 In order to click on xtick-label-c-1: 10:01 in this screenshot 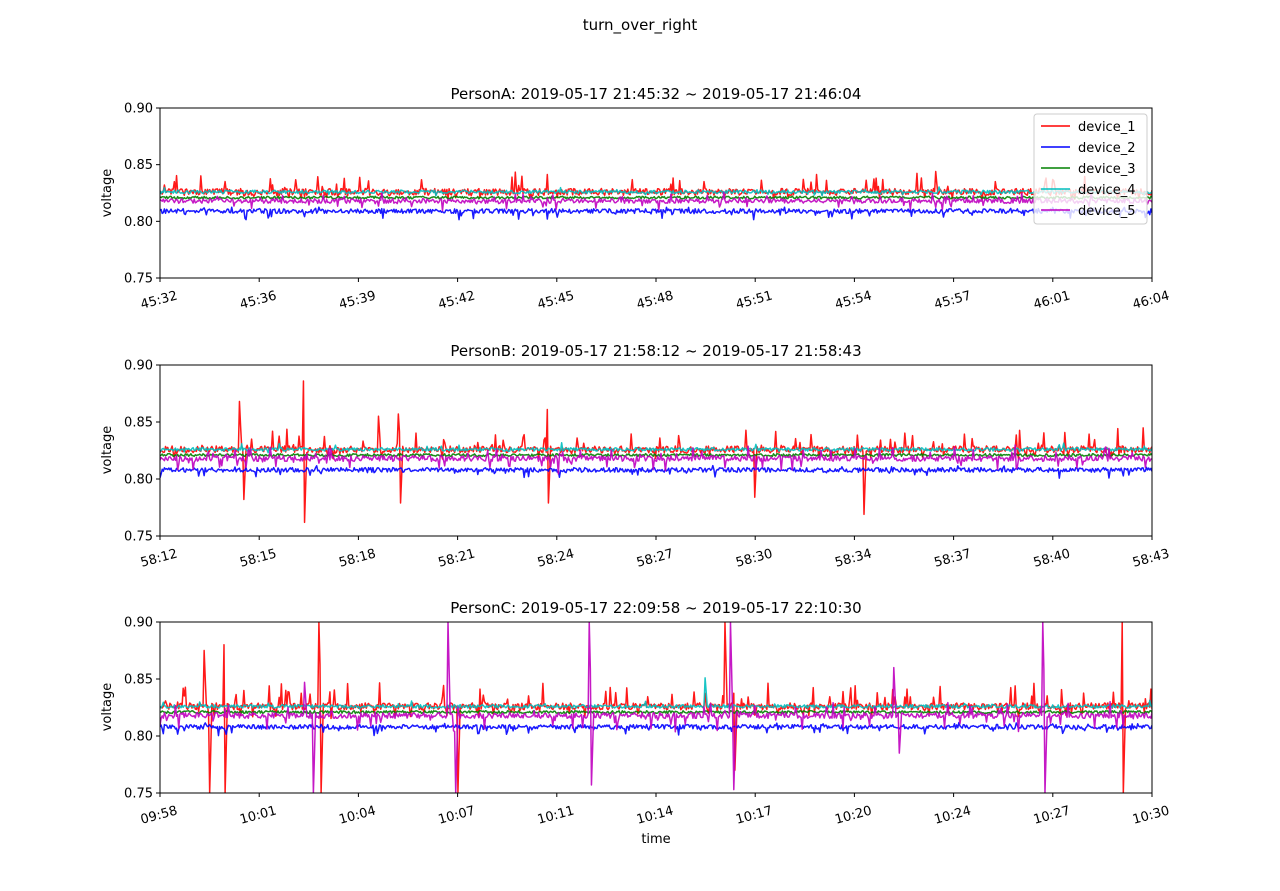, I will do `click(258, 816)`.